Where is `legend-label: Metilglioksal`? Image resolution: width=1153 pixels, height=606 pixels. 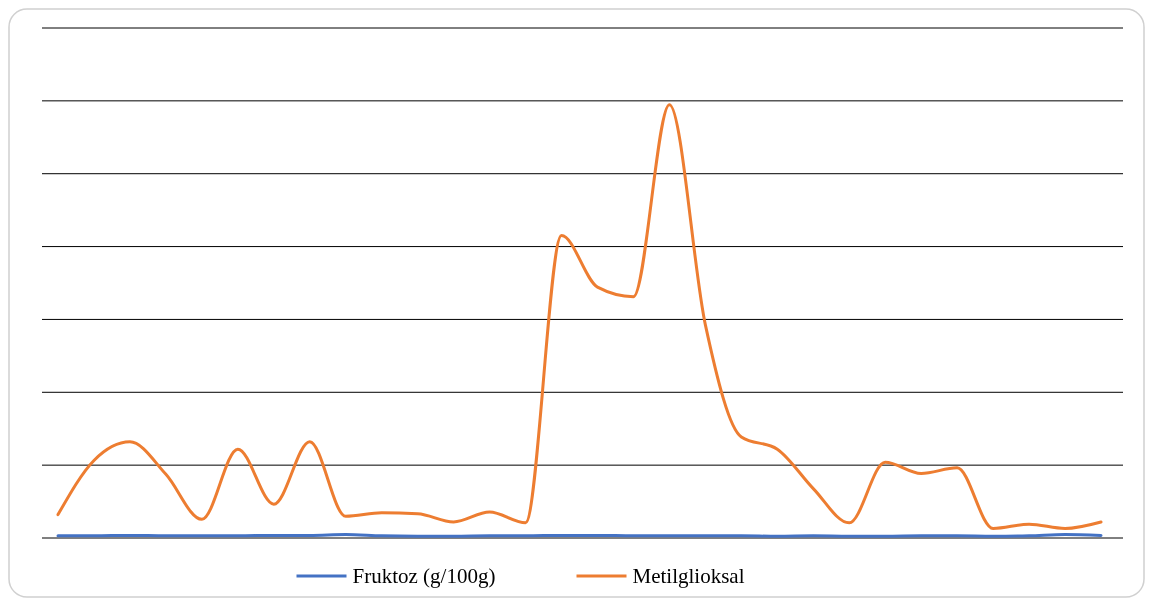 legend-label: Metilglioksal is located at coordinates (688, 576).